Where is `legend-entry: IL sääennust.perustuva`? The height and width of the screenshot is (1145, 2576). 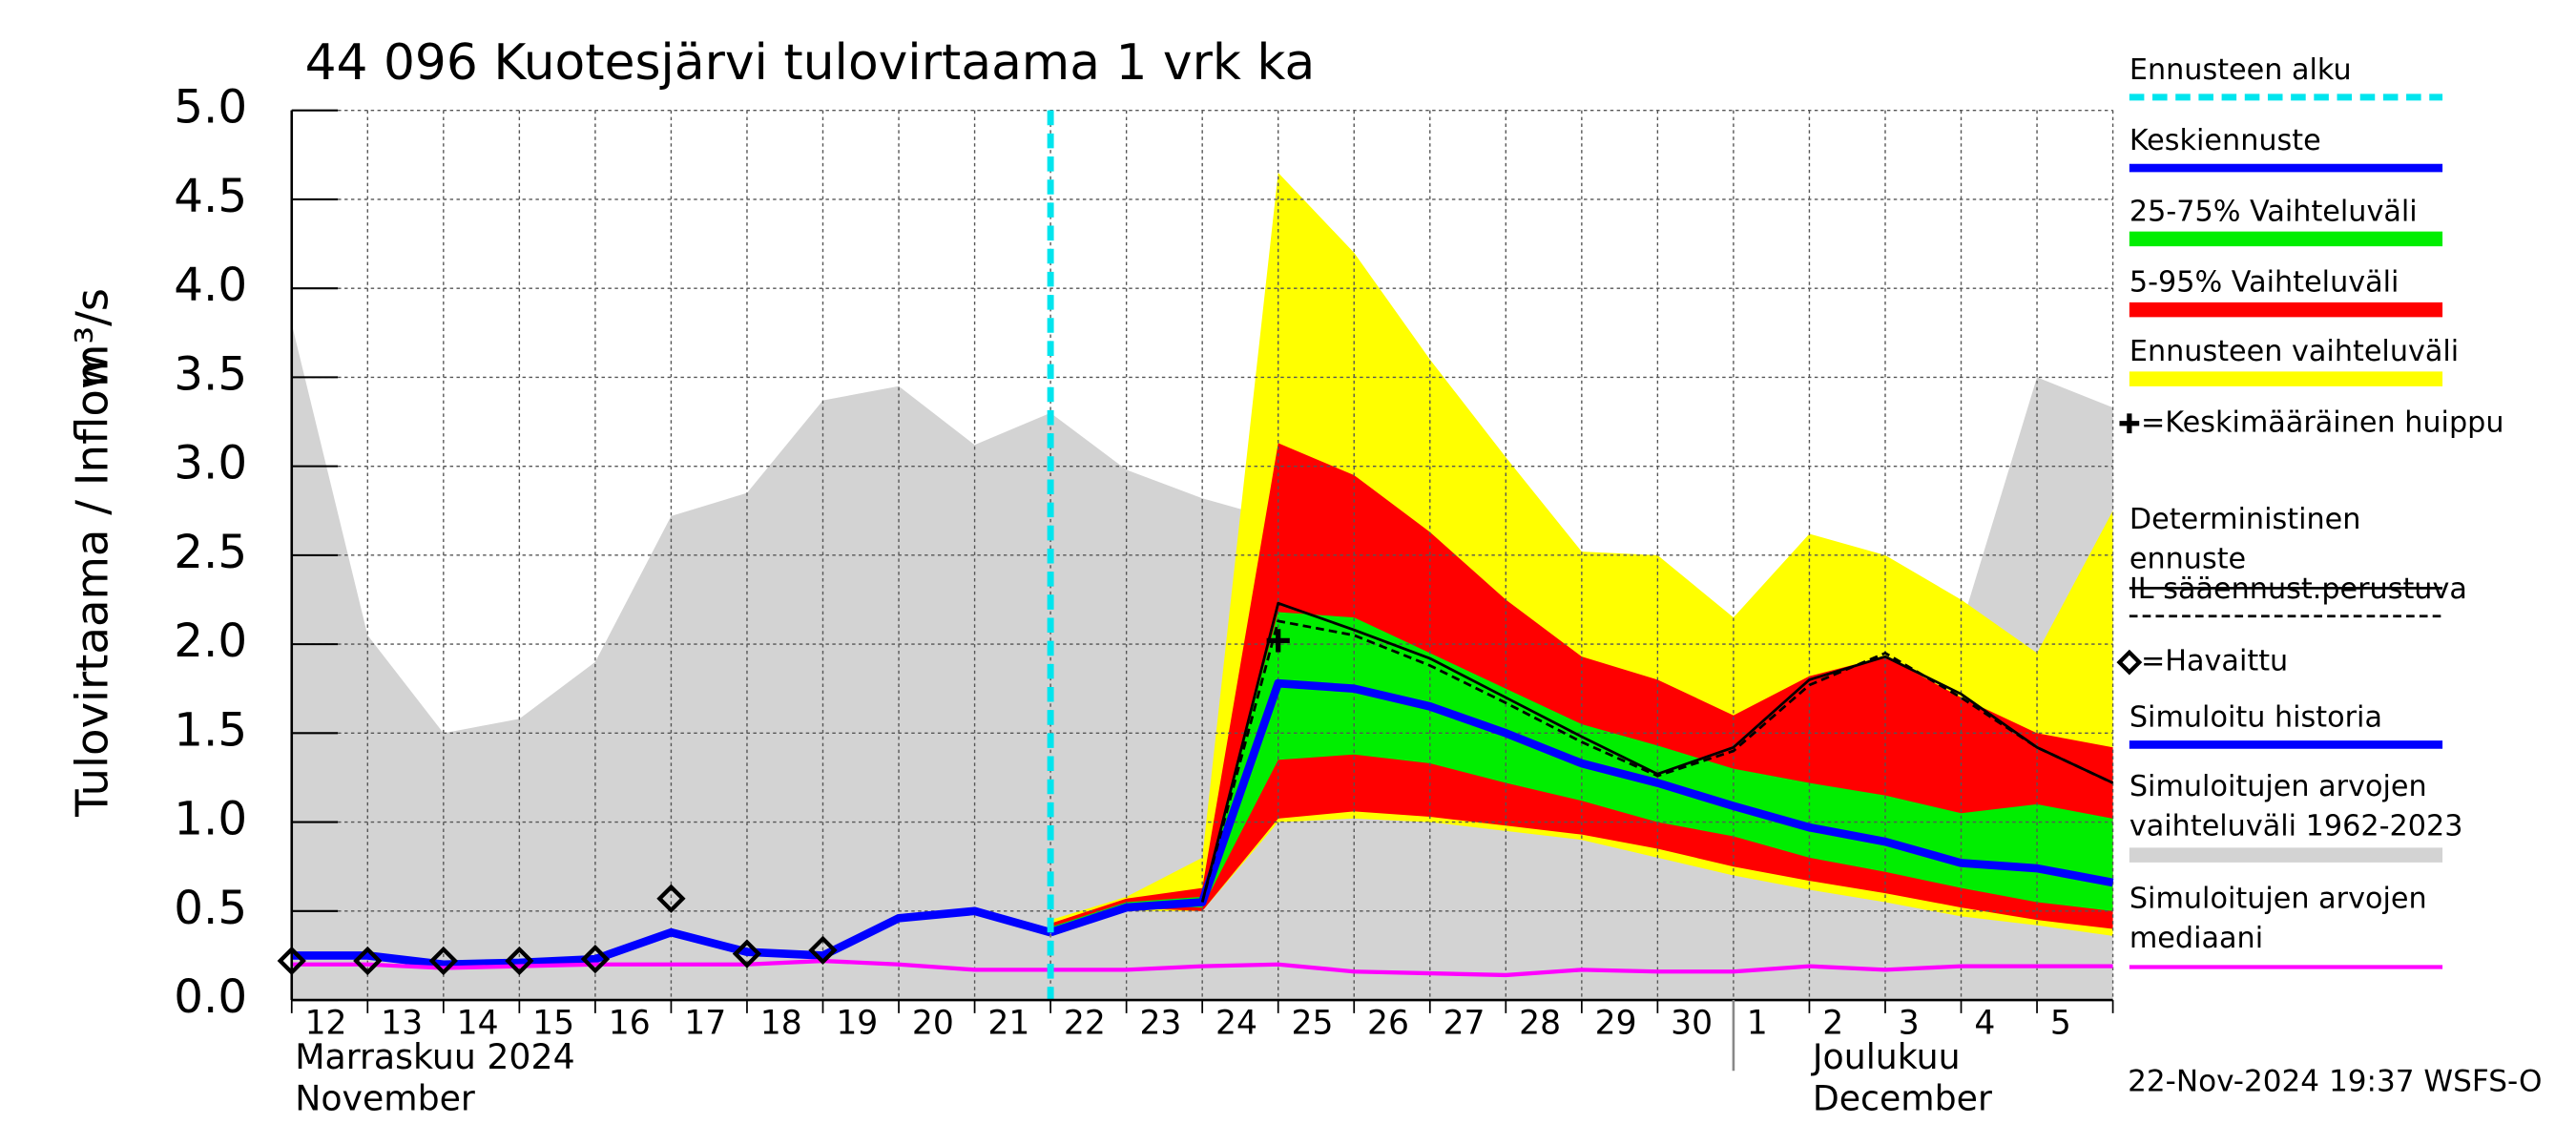 legend-entry: IL sääennust.perustuva is located at coordinates (2298, 589).